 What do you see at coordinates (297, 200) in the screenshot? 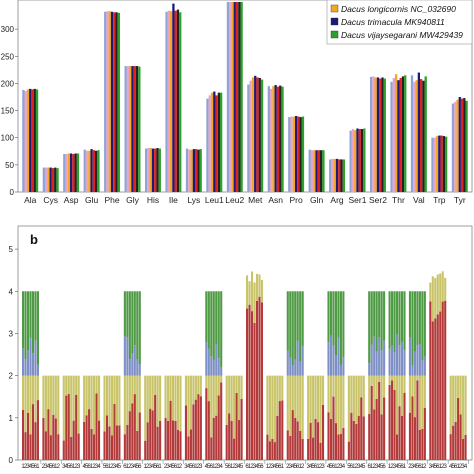
I see `category-label: Pro` at bounding box center [297, 200].